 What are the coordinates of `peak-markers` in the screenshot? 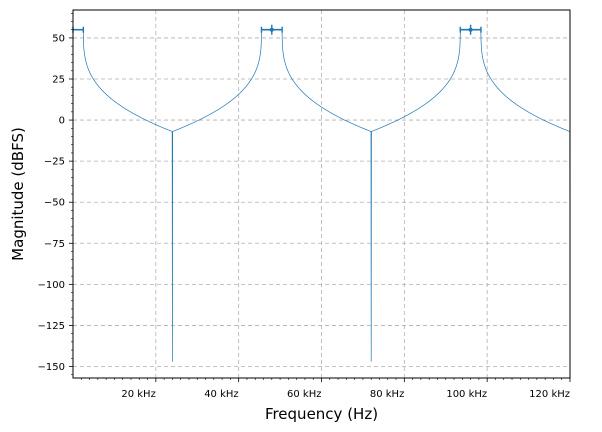 It's located at (277, 29).